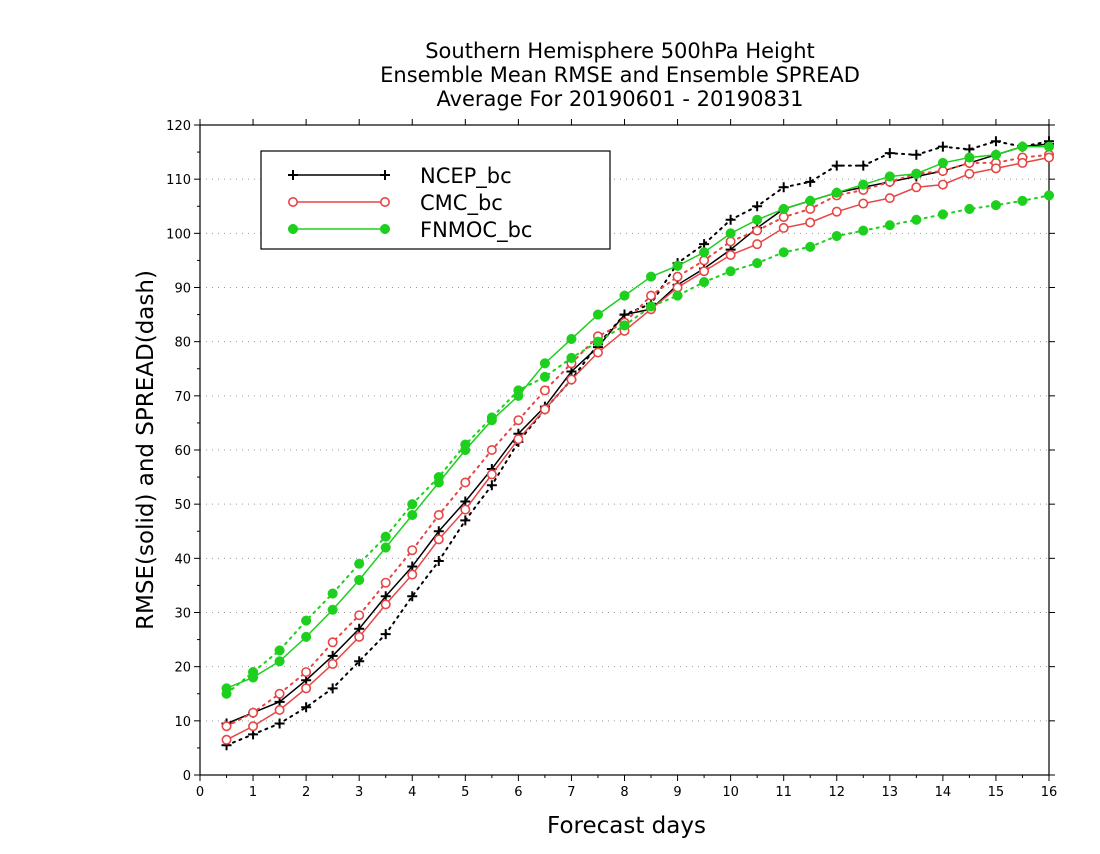  What do you see at coordinates (730, 792) in the screenshot?
I see `x-tick-label-10: 10` at bounding box center [730, 792].